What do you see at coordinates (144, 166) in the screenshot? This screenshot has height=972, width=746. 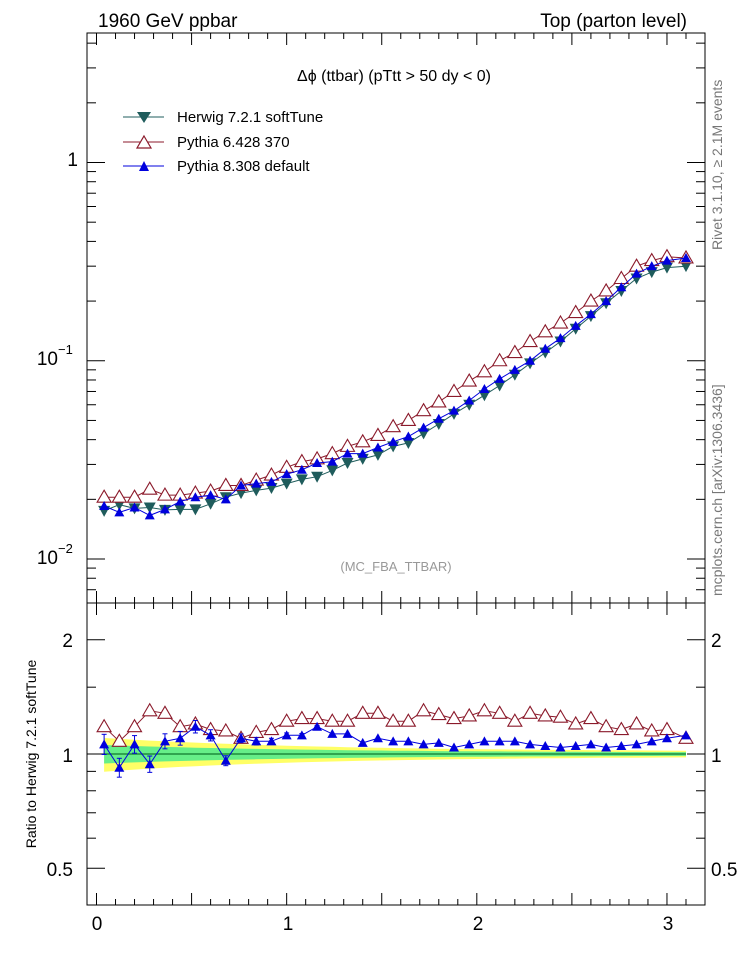 I see `triangle-up-marker-icon` at bounding box center [144, 166].